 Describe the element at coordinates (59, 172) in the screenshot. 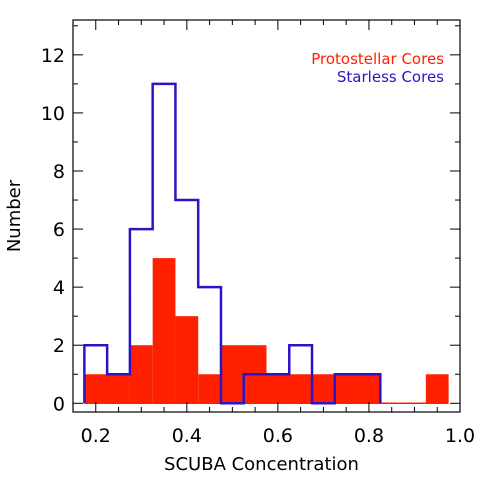

I see `y-tick-label: 8` at that location.